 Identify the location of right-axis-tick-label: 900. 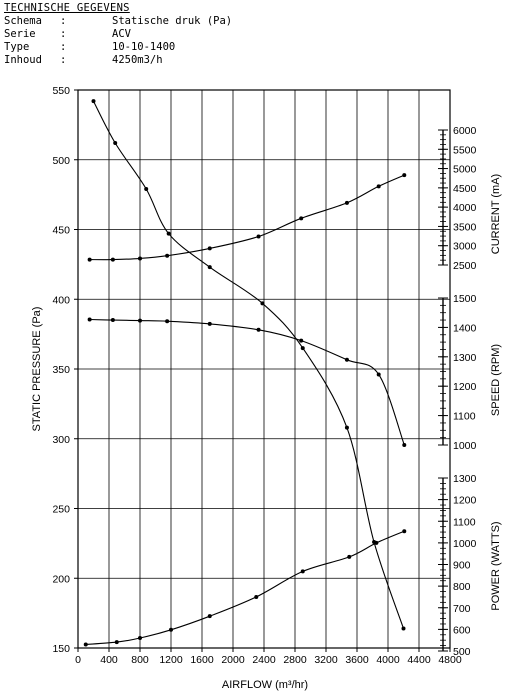
(462, 566).